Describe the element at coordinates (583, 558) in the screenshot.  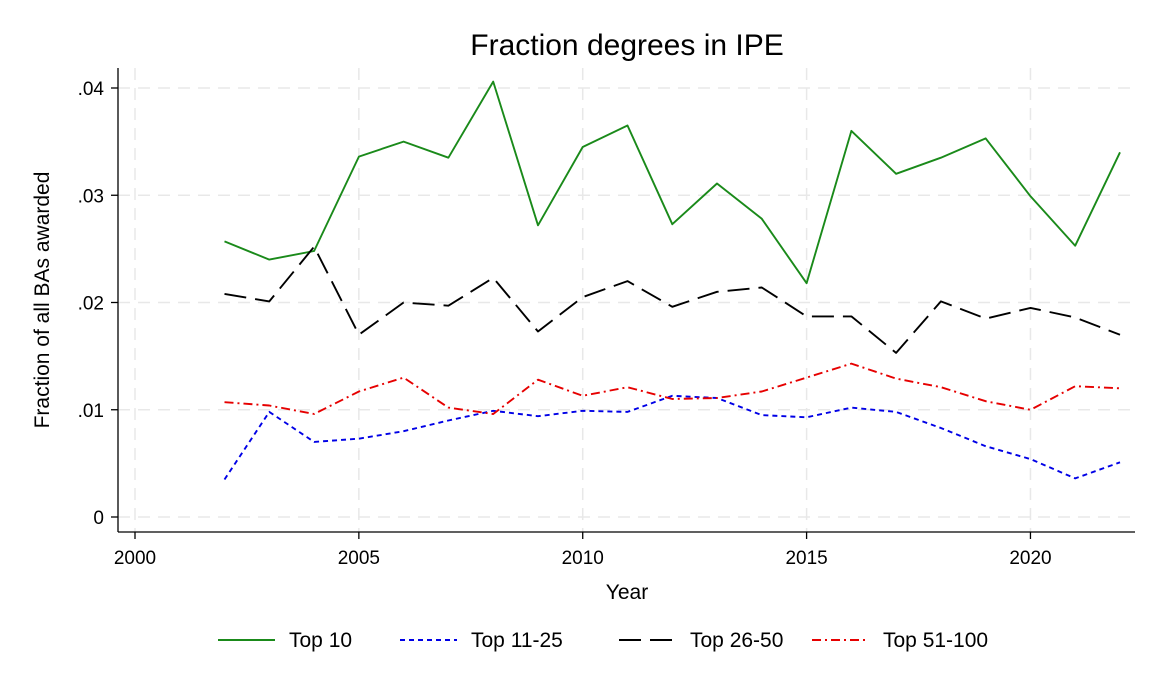
I see `x-tick-label: 2010` at that location.